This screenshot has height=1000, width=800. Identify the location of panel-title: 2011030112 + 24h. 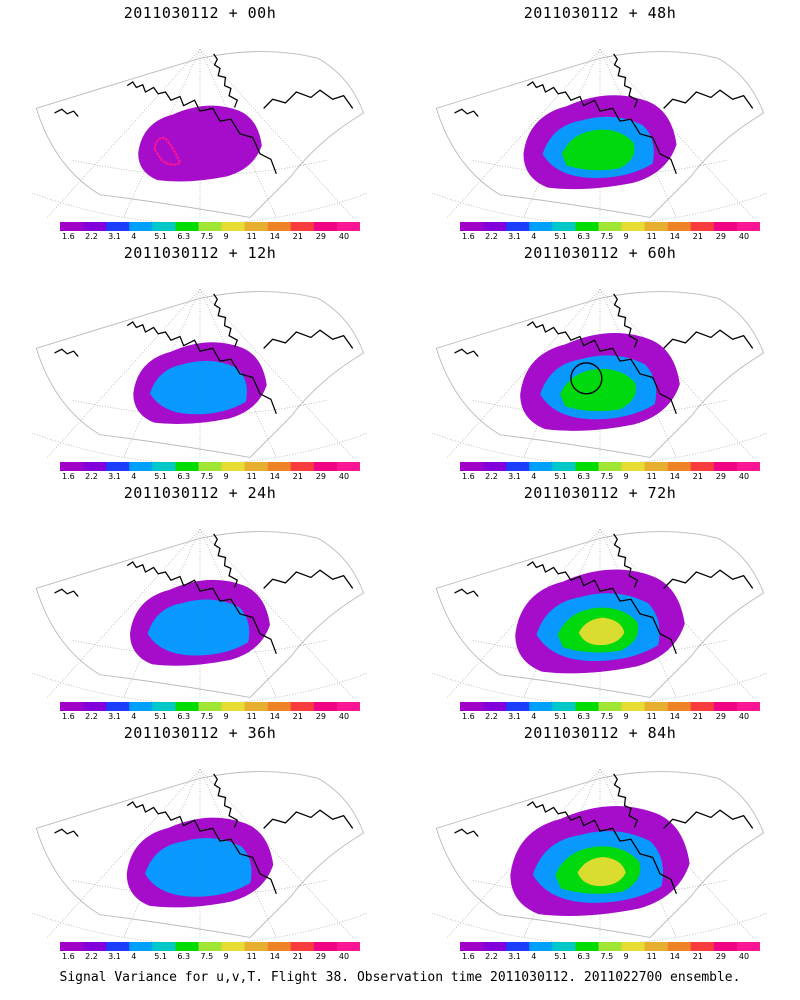
(200, 493).